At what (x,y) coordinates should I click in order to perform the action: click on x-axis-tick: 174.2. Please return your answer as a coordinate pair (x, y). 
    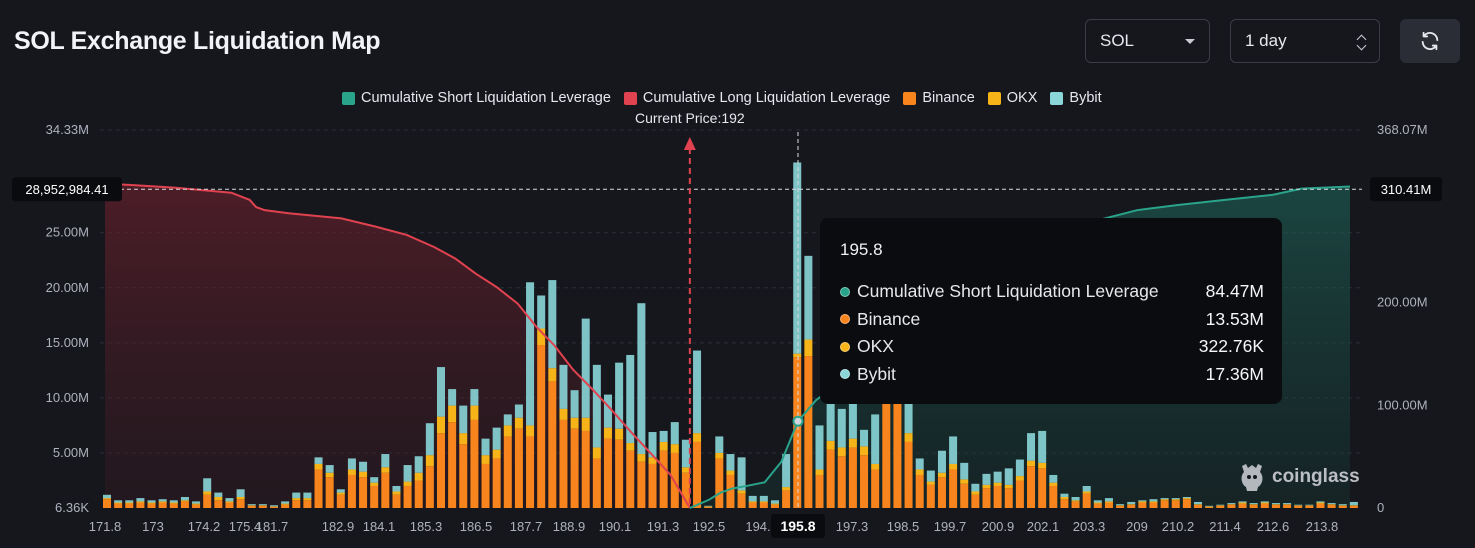
    Looking at the image, I should click on (204, 526).